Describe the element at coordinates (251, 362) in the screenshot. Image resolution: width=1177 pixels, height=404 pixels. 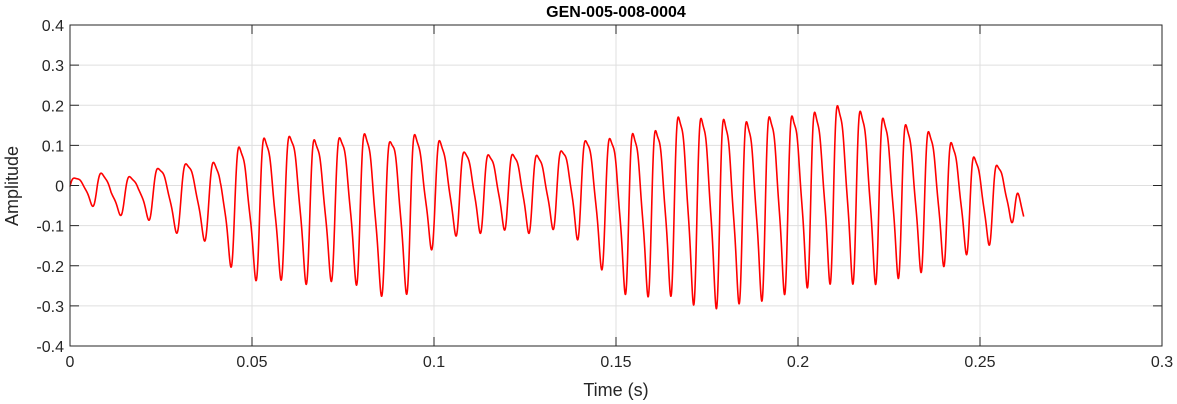
I see `x-tick-label: 0.05` at that location.